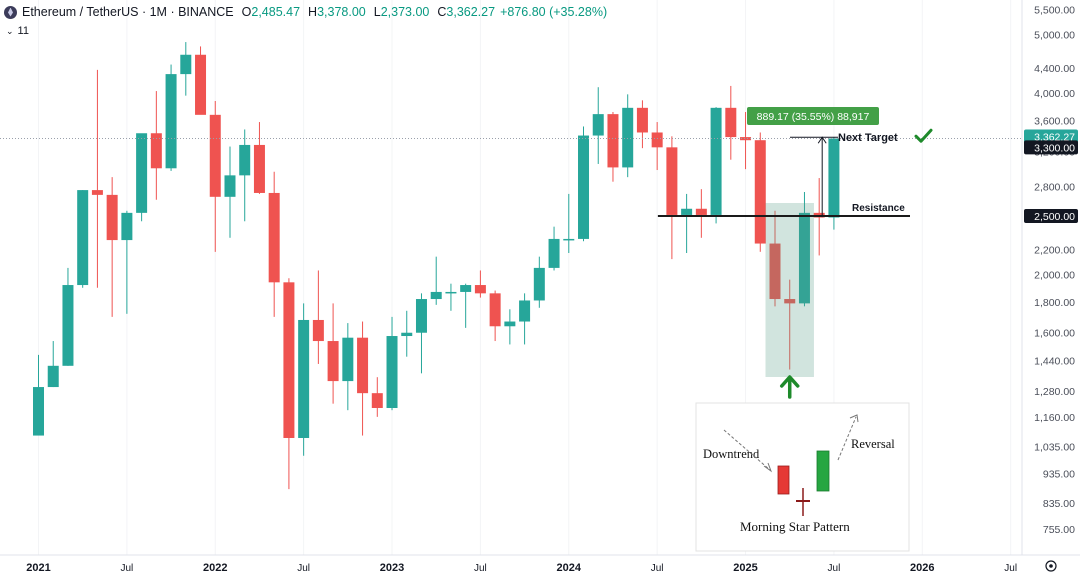 This screenshot has height=575, width=1080. Describe the element at coordinates (847, 438) in the screenshot. I see `inset-reversal-arrow` at that location.